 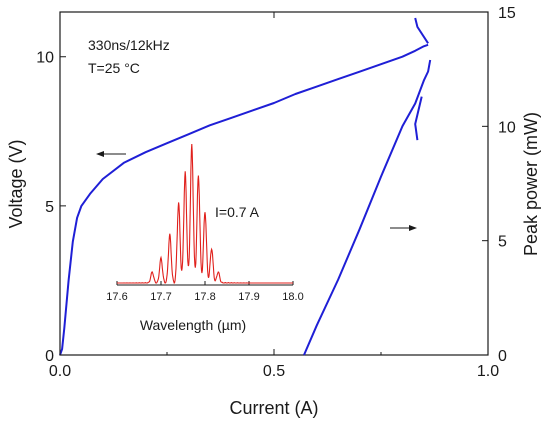 What do you see at coordinates (507, 13) in the screenshot?
I see `y-right-tick-label: 15` at bounding box center [507, 13].